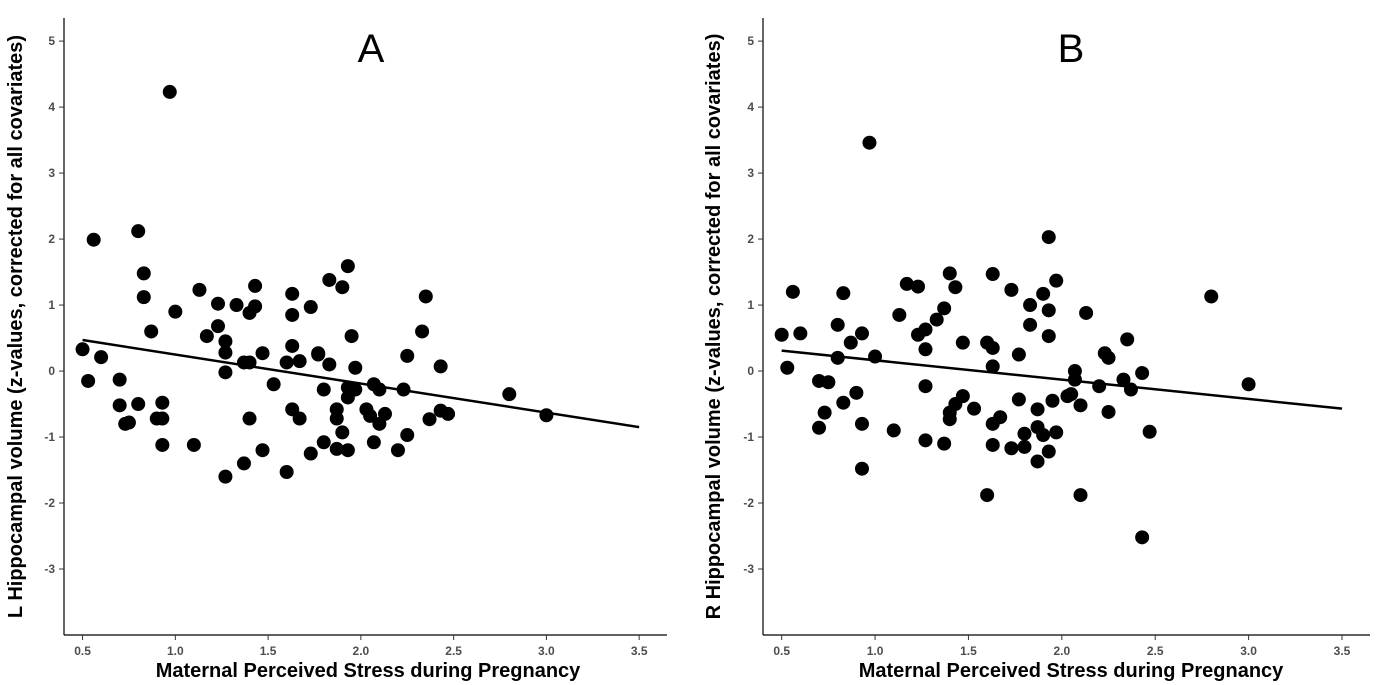 The height and width of the screenshot is (685, 1392). I want to click on x-tick-label: 1.0, so click(875, 651).